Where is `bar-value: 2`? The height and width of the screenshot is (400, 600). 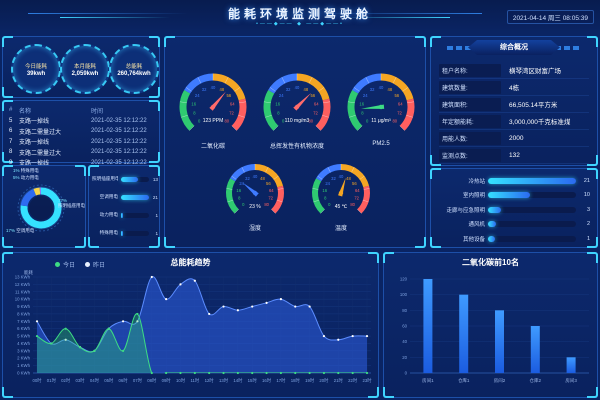
bar-value: 2 is located at coordinates (588, 224).